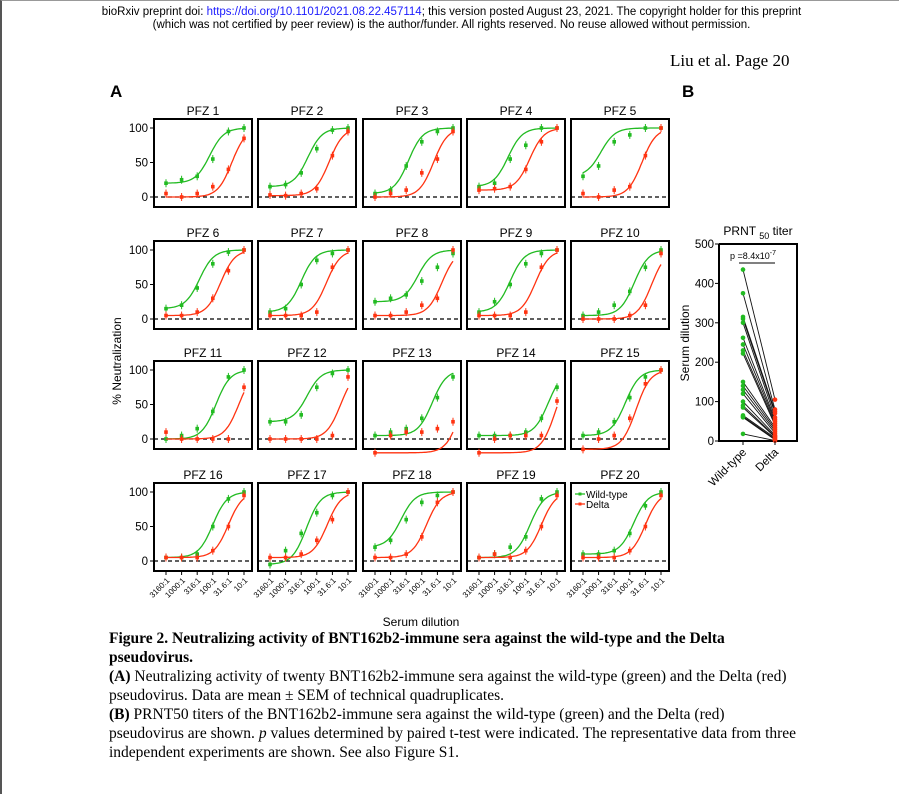 The image size is (899, 794). I want to click on page-number: Liu et al. Page 20, so click(730, 60).